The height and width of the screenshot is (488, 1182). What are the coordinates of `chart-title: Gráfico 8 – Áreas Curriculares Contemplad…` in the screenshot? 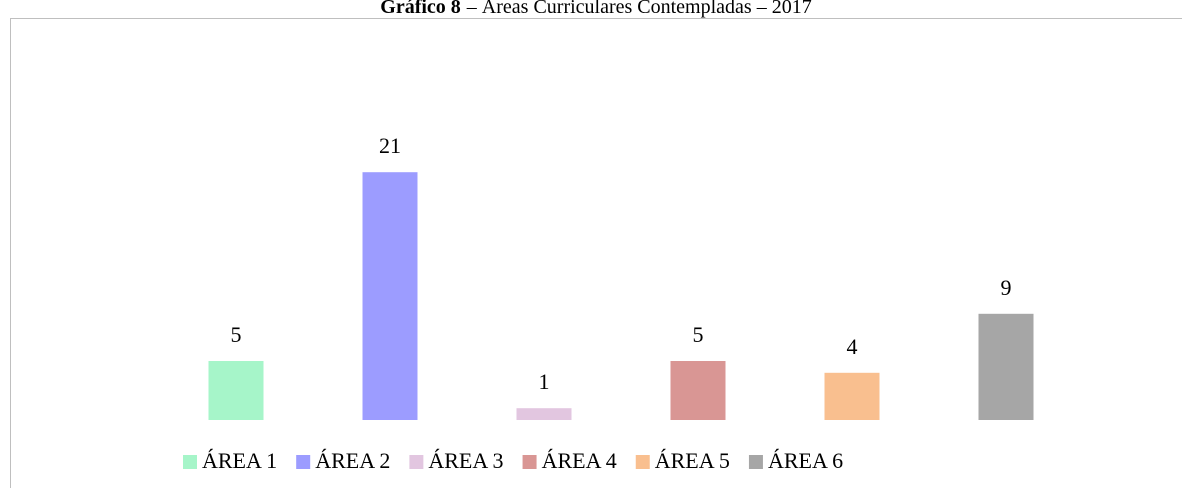 It's located at (595, 9).